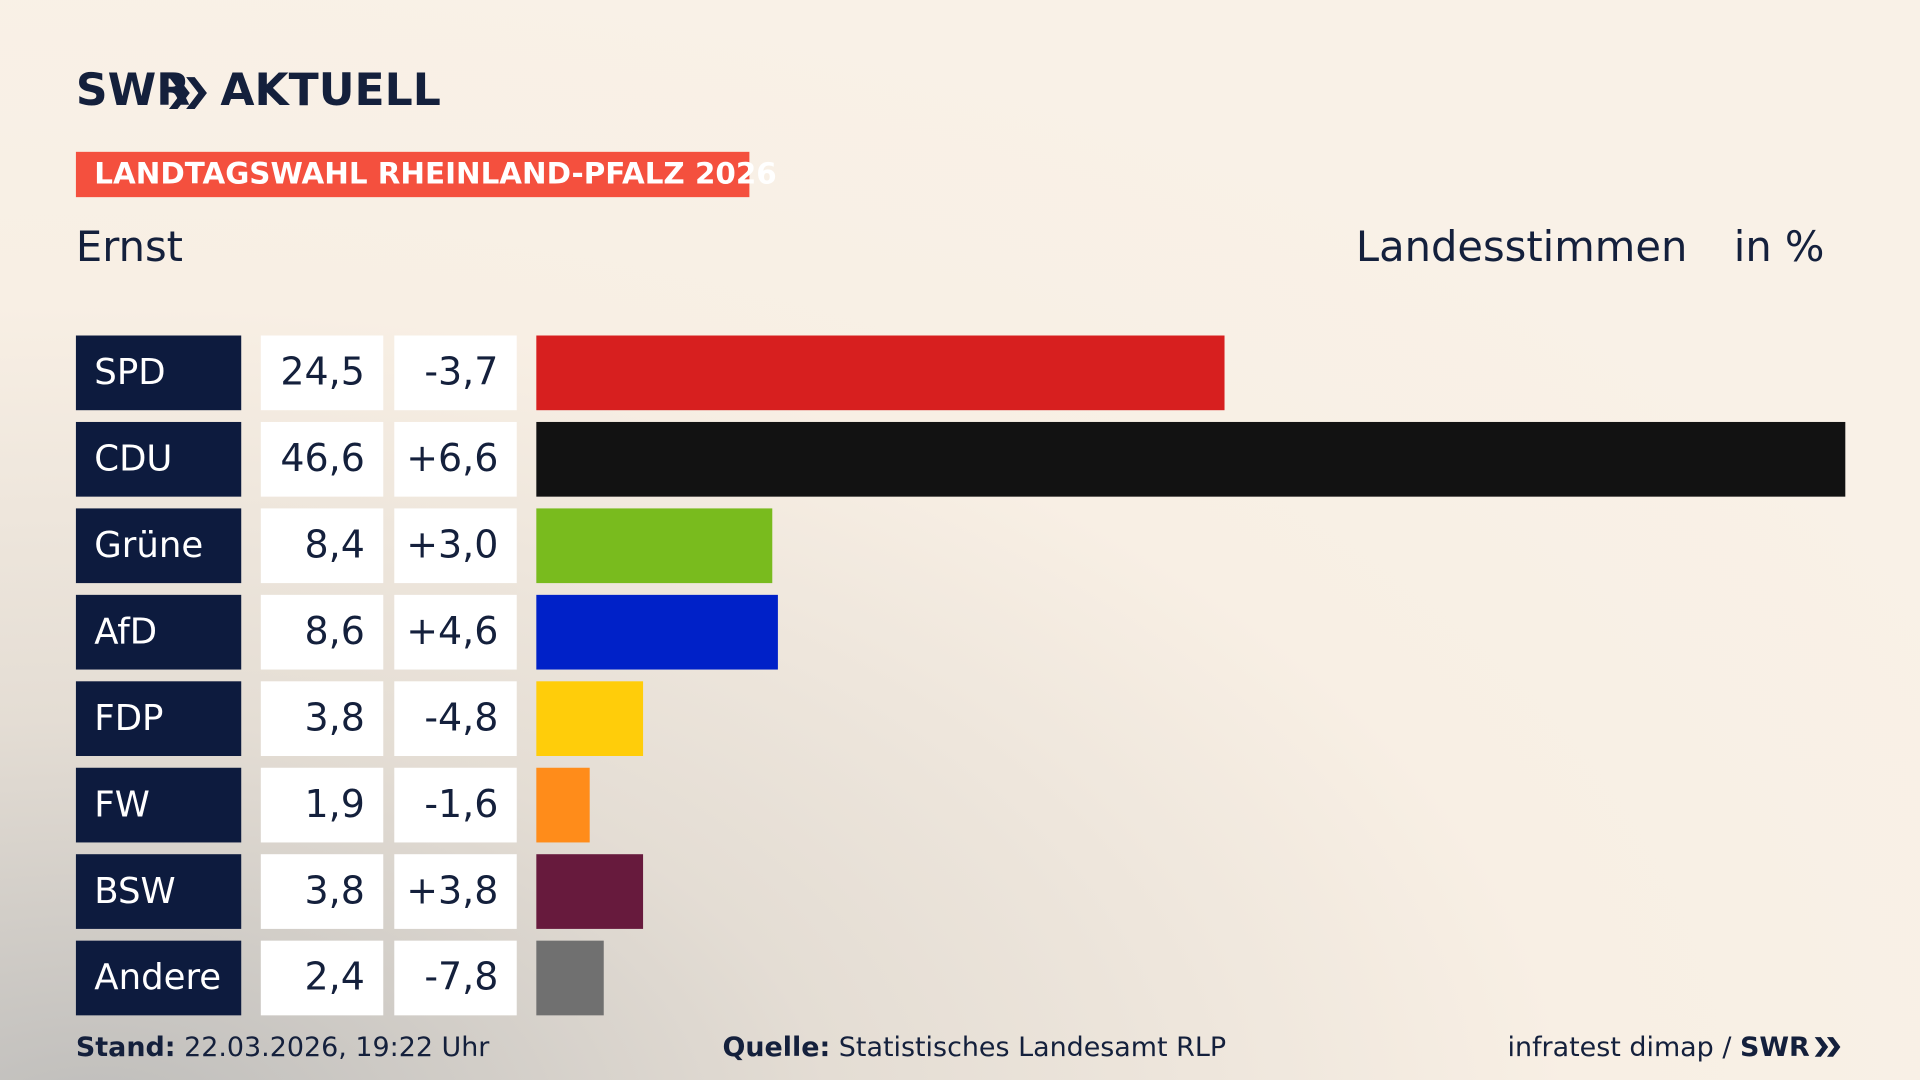 This screenshot has height=1080, width=1920. I want to click on change-label: +3,8, so click(452, 890).